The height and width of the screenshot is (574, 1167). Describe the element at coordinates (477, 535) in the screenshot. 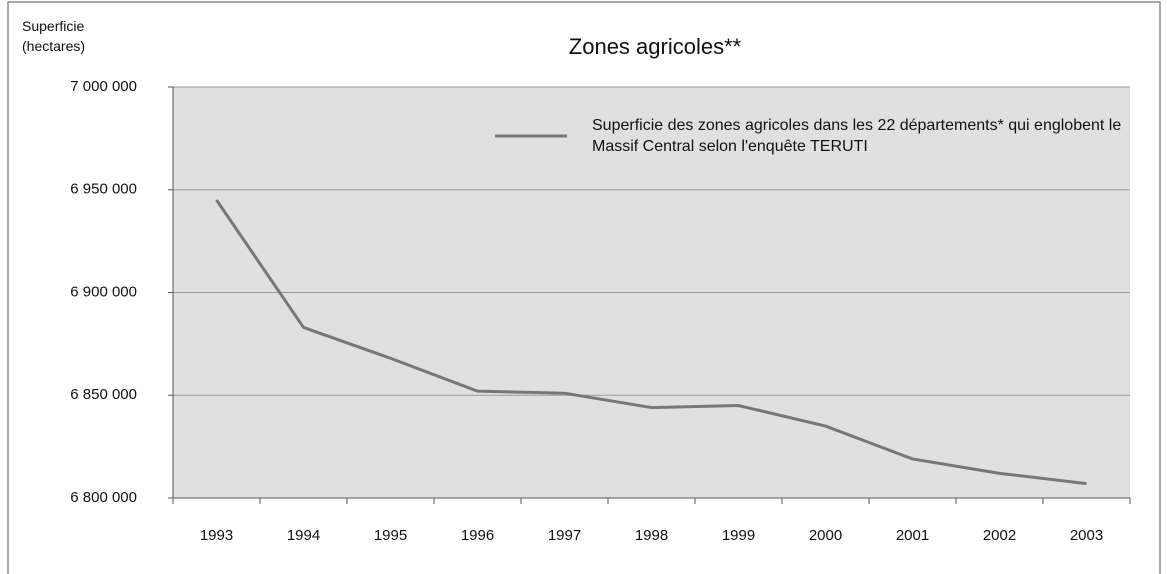

I see `x-tick-label: 1996` at that location.